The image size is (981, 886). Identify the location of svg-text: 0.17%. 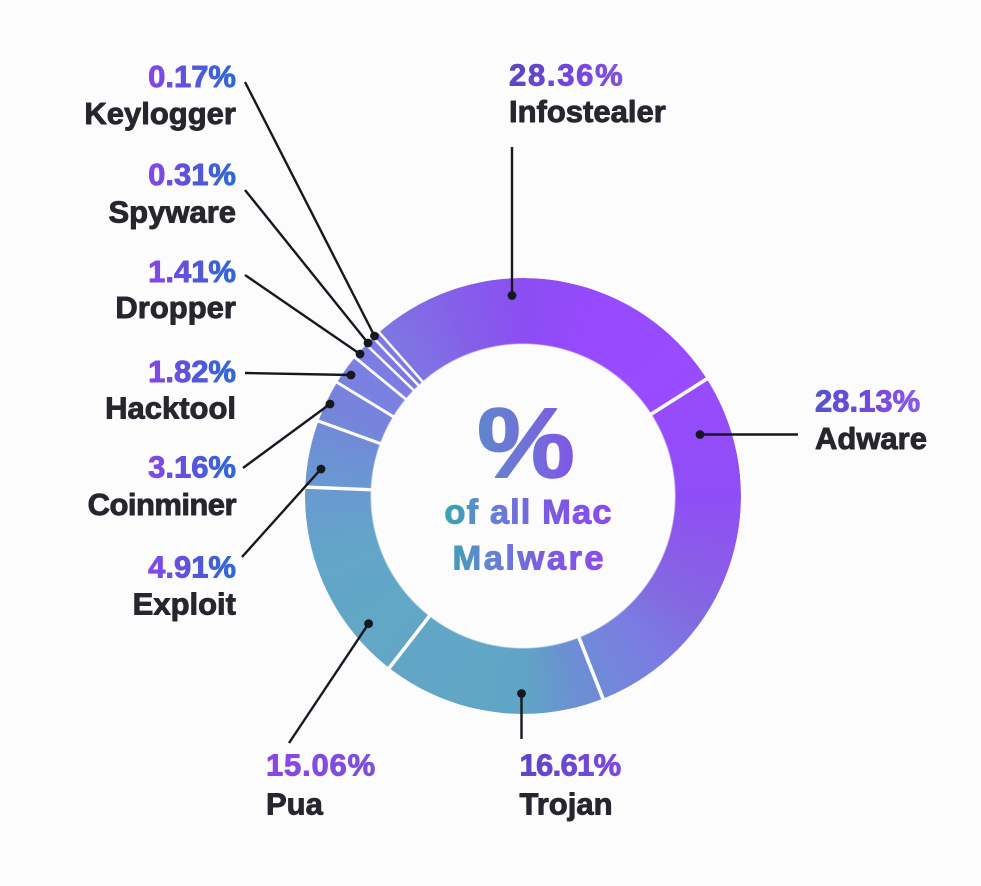
(192, 76).